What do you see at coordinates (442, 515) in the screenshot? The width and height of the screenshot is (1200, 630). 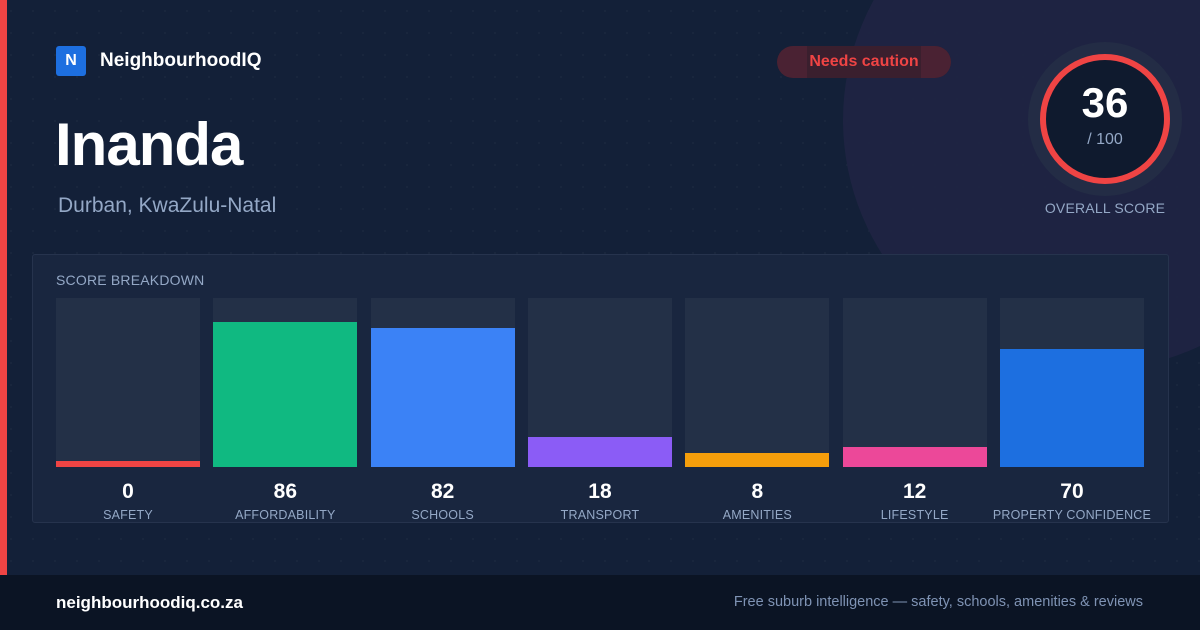 I see `bar-category-label: SCHOOLS` at bounding box center [442, 515].